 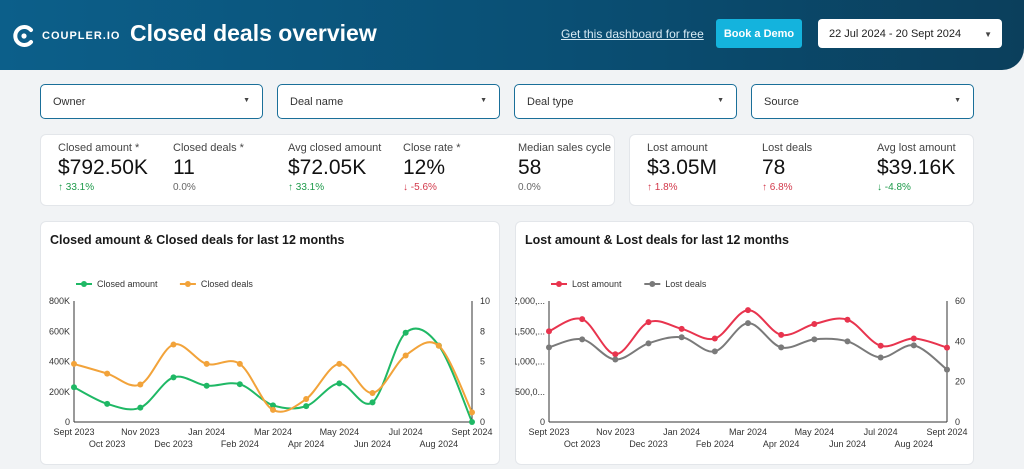 I want to click on kpi-lost-deals: Lost deals 78 ↑ 6.8%, so click(x=787, y=167).